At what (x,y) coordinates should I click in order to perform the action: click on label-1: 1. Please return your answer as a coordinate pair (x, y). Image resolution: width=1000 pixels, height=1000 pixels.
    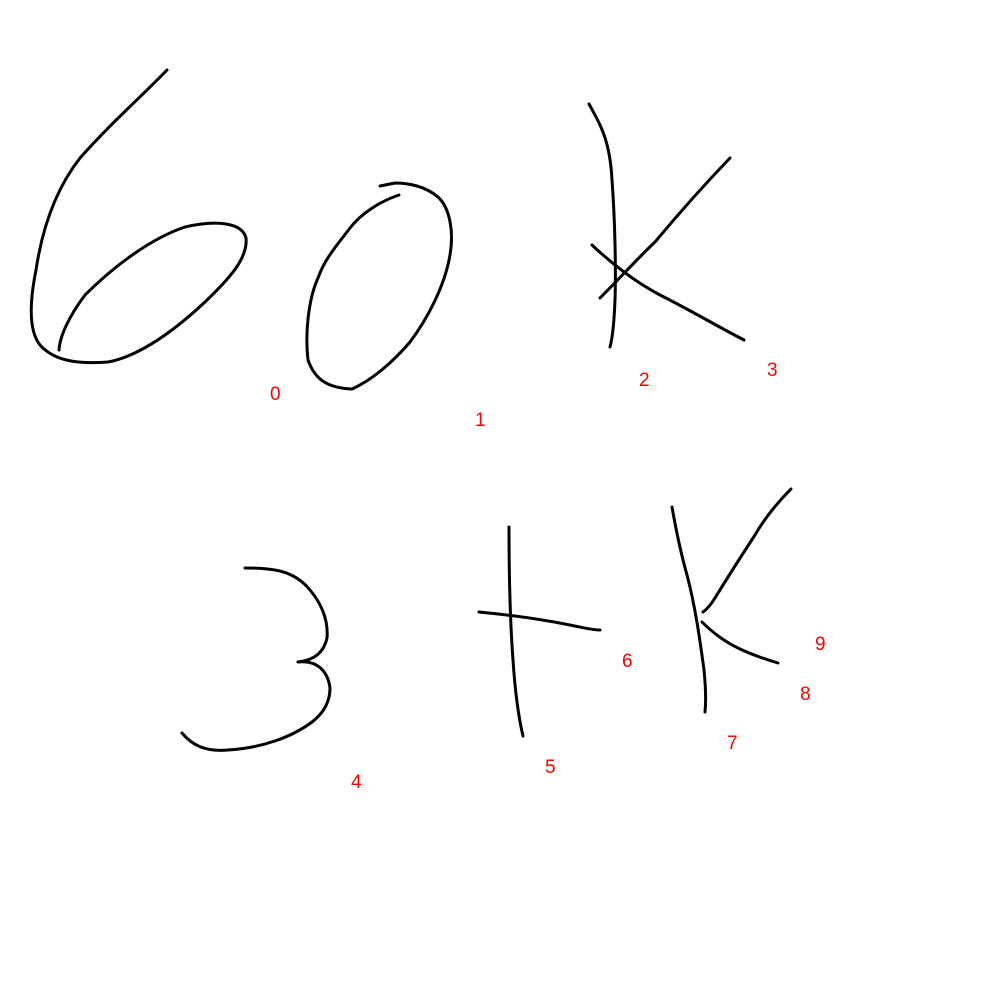
    Looking at the image, I should click on (480, 420).